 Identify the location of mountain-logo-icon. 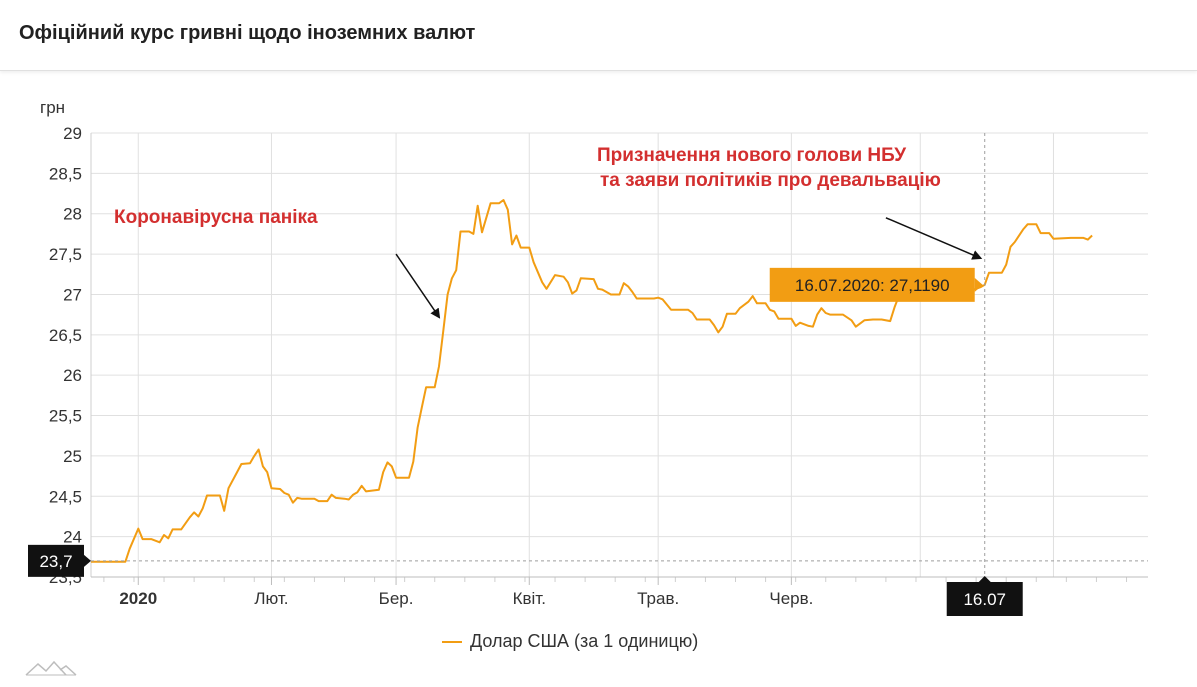
(51, 668).